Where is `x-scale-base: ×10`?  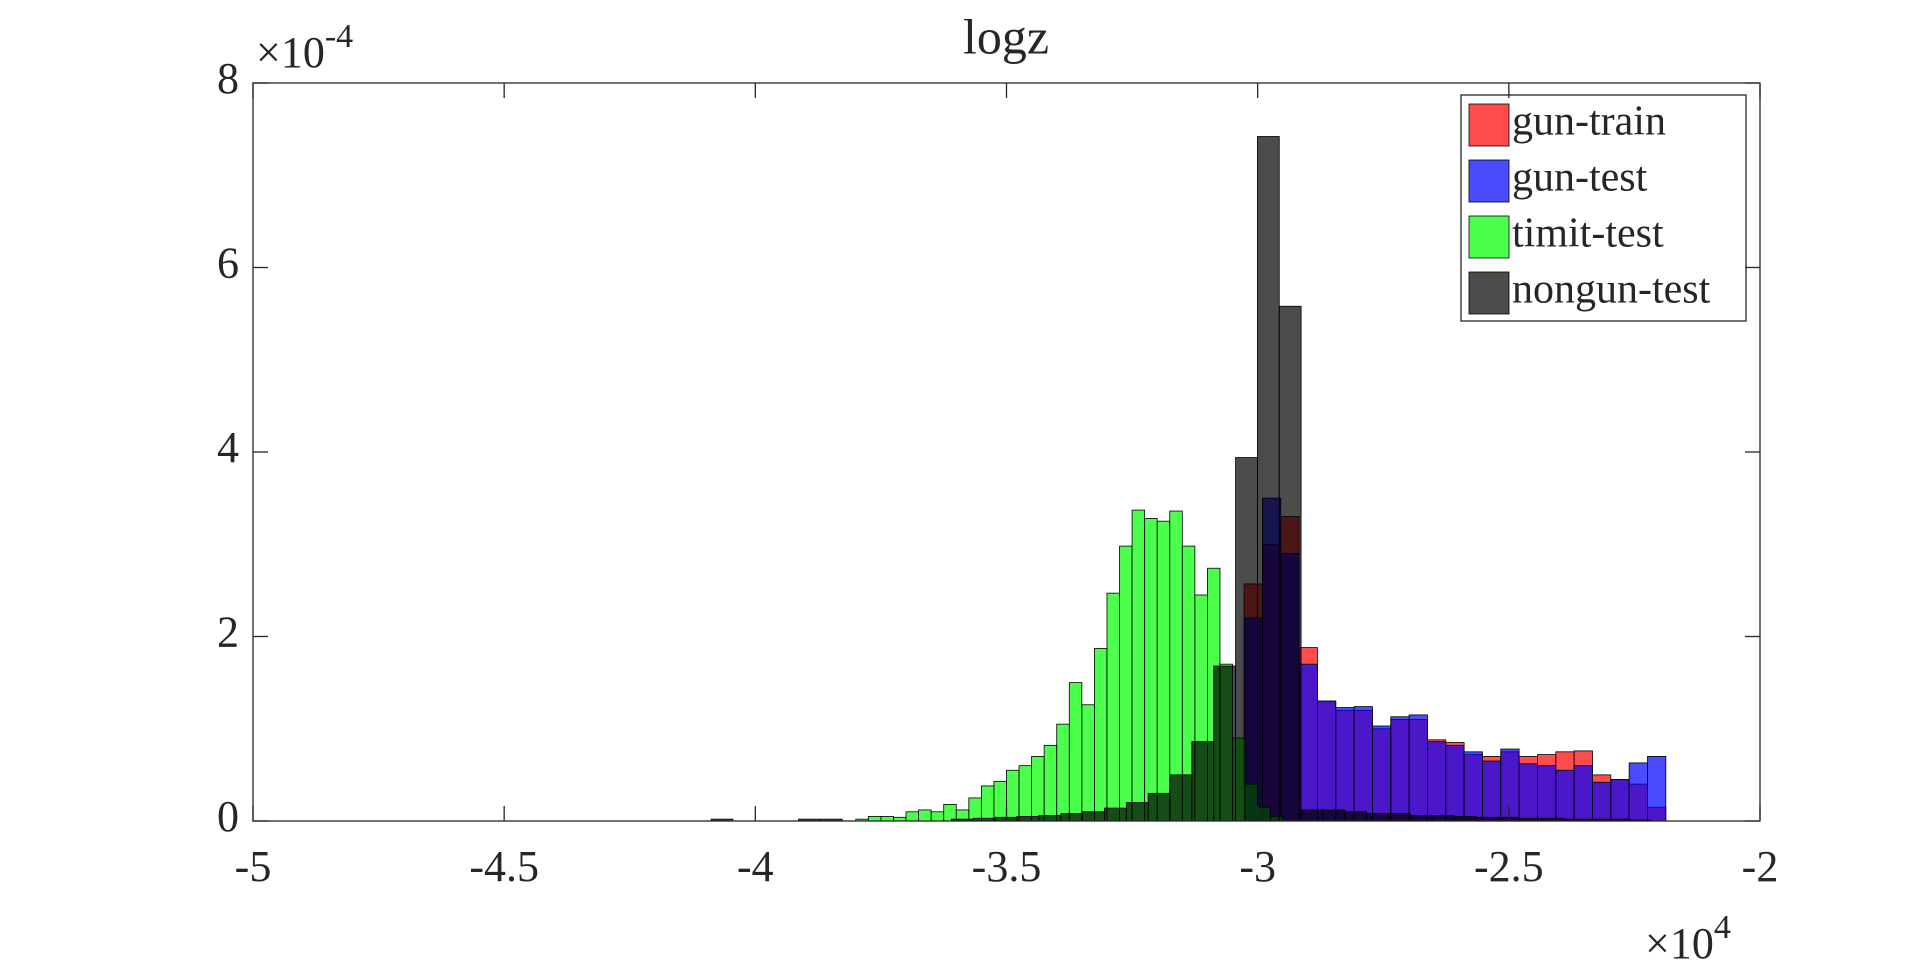 x-scale-base: ×10 is located at coordinates (1679, 940).